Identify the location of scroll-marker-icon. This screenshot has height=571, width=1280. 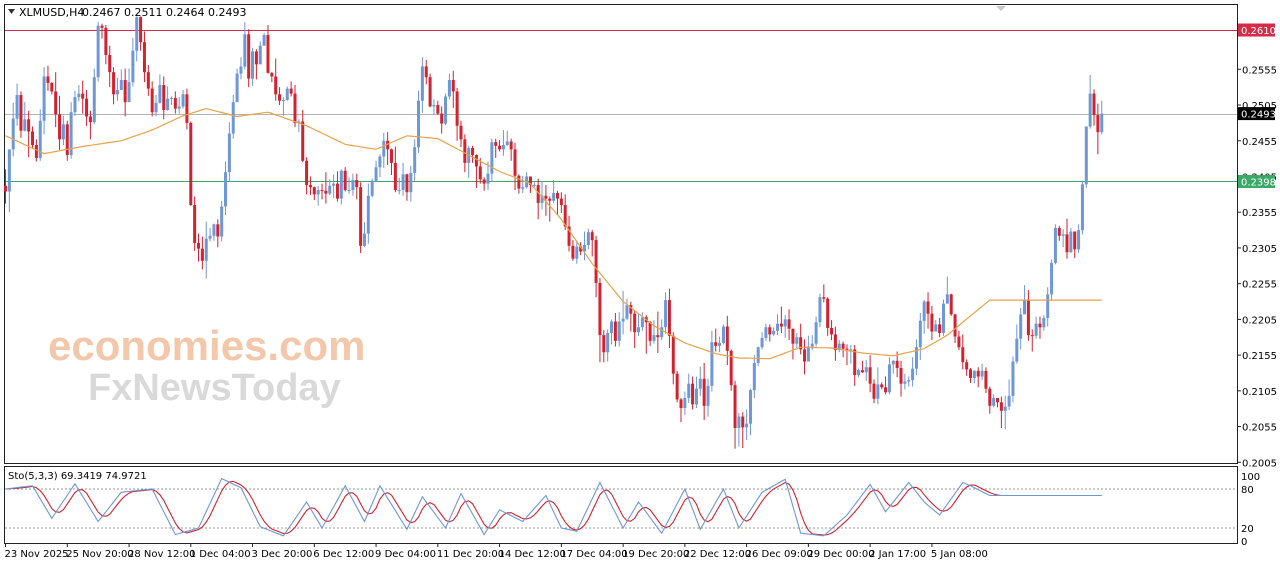
(1001, 8).